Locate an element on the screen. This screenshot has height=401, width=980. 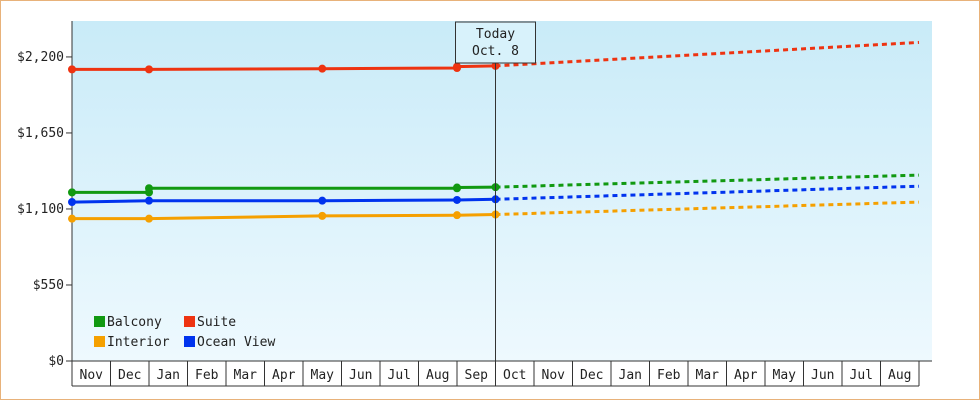
series-ocean-view is located at coordinates (494, 195).